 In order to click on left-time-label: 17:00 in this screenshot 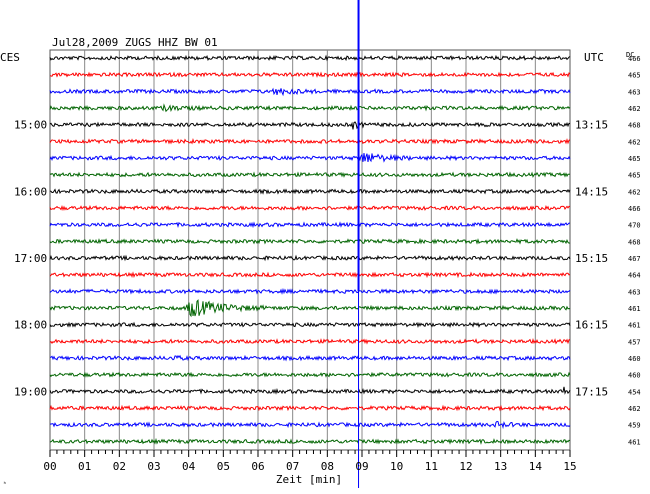, I will do `click(30, 258)`.